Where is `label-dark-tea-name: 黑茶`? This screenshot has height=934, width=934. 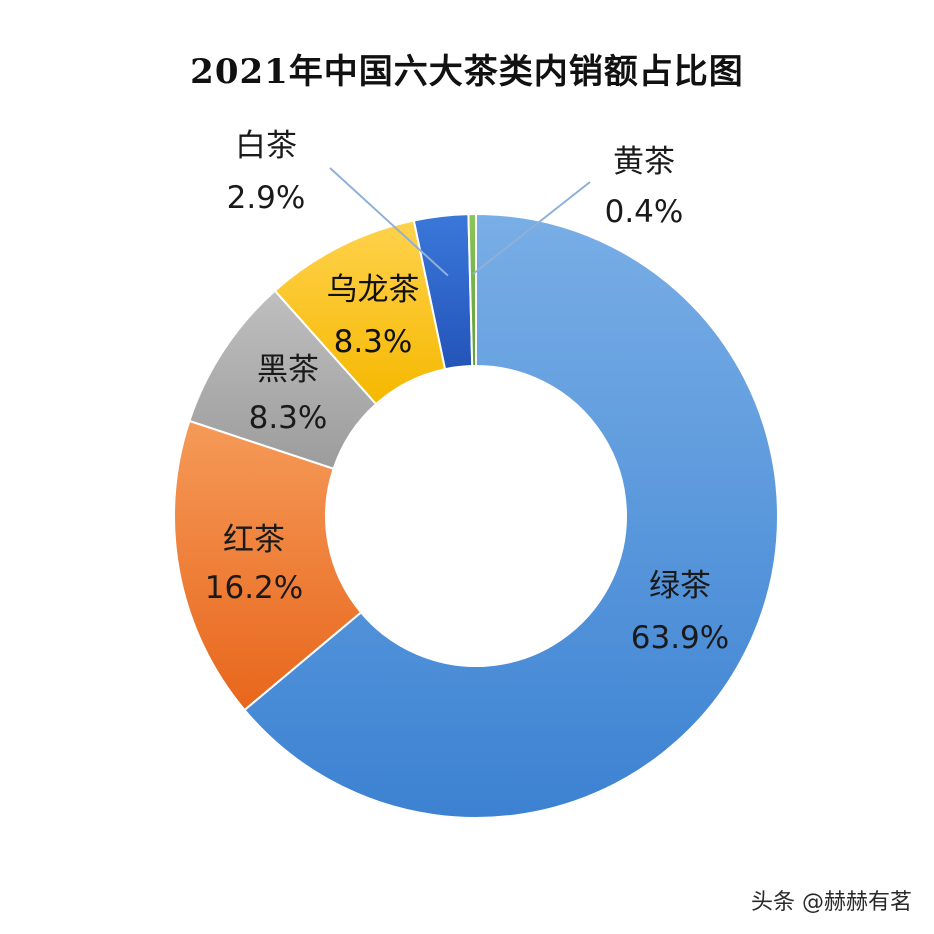
label-dark-tea-name: 黑茶 is located at coordinates (288, 370).